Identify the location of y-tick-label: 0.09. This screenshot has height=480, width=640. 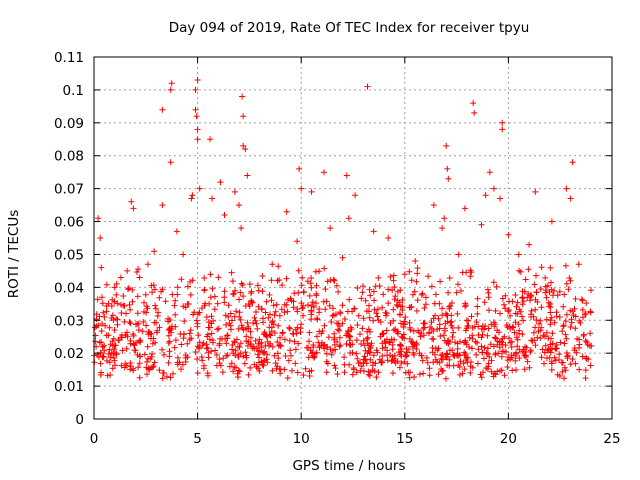
(69, 124).